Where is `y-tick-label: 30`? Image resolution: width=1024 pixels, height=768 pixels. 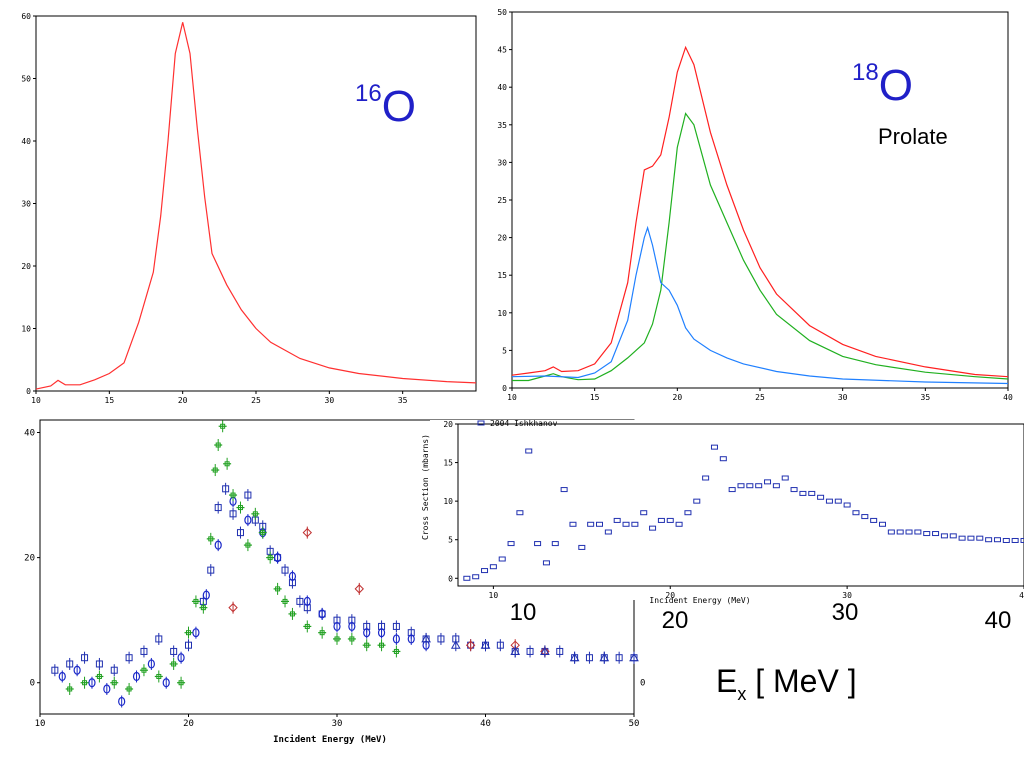 y-tick-label: 30 is located at coordinates (26, 204).